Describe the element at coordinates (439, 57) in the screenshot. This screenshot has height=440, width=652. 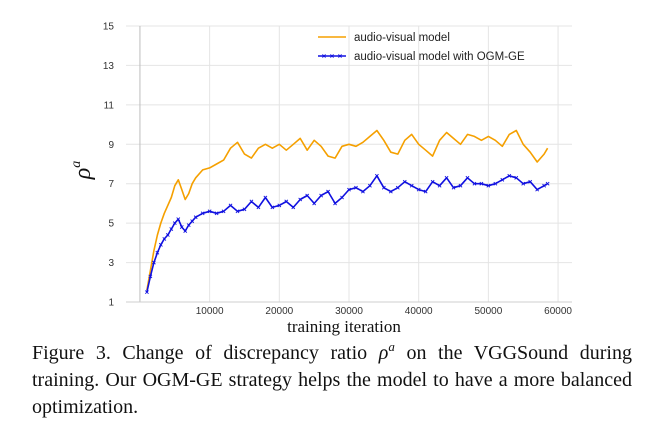
I see `legend-label-2: audio-visual model with OGM-GE` at that location.